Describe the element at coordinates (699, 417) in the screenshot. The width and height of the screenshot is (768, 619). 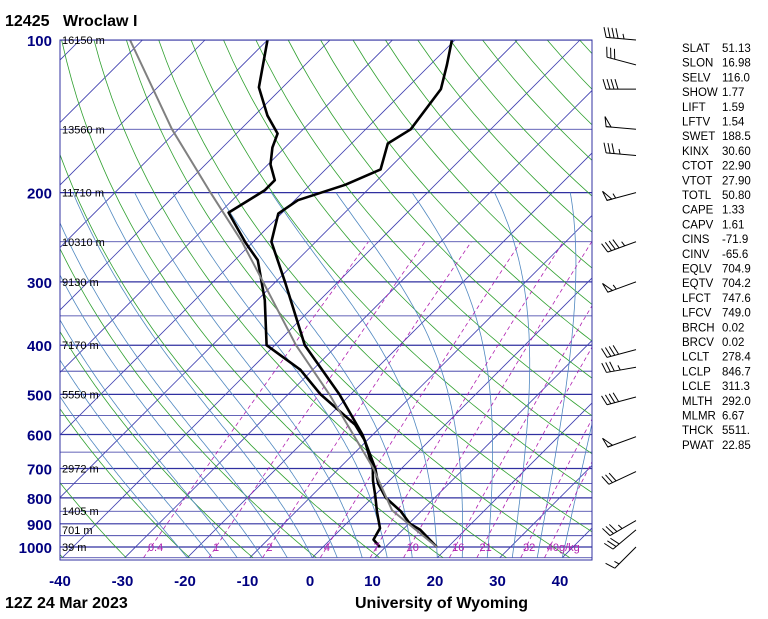
I see `index-name: MLMR` at that location.